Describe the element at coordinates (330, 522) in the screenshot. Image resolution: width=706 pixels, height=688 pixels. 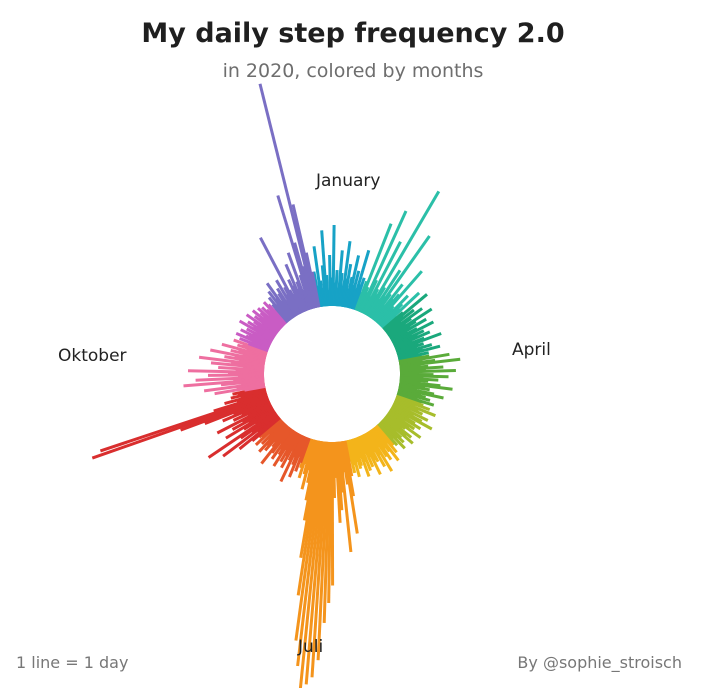
I see `day-bar-m7-d13` at that location.